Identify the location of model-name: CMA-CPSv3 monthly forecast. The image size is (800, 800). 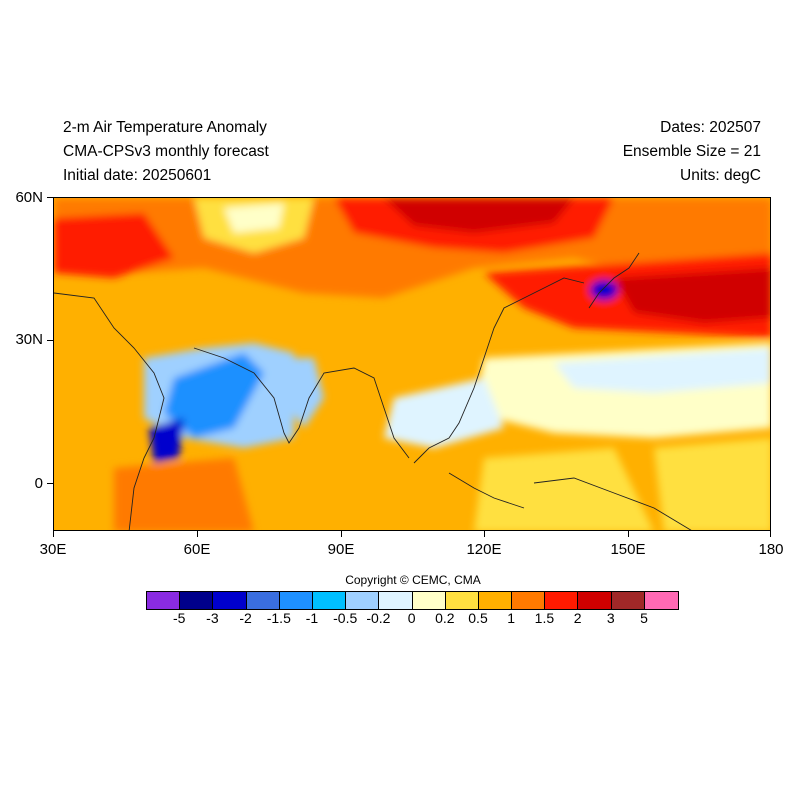
(166, 151).